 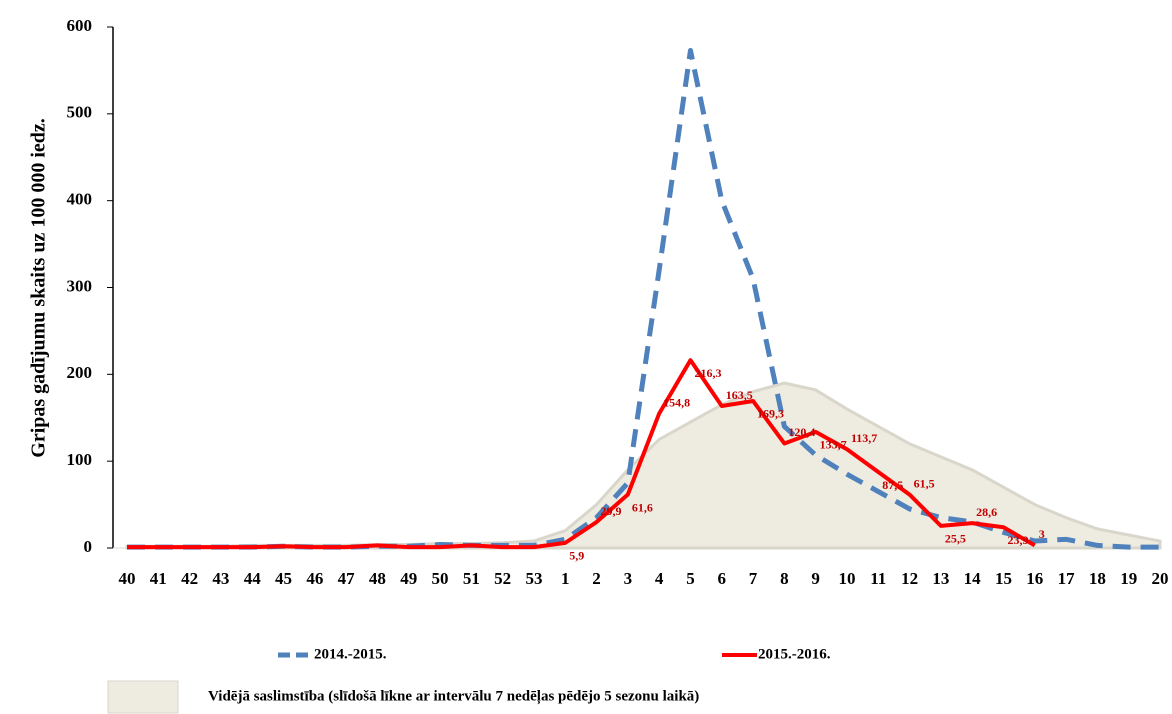 What do you see at coordinates (158, 578) in the screenshot?
I see `x-tick-label: 41` at bounding box center [158, 578].